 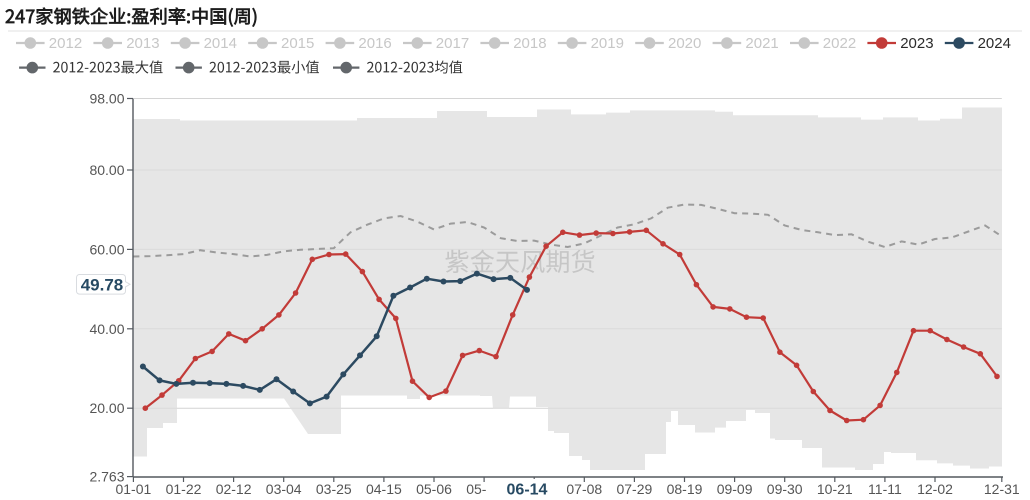 What do you see at coordinates (220, 43) in the screenshot?
I see `svg-text: 2014` at bounding box center [220, 43].